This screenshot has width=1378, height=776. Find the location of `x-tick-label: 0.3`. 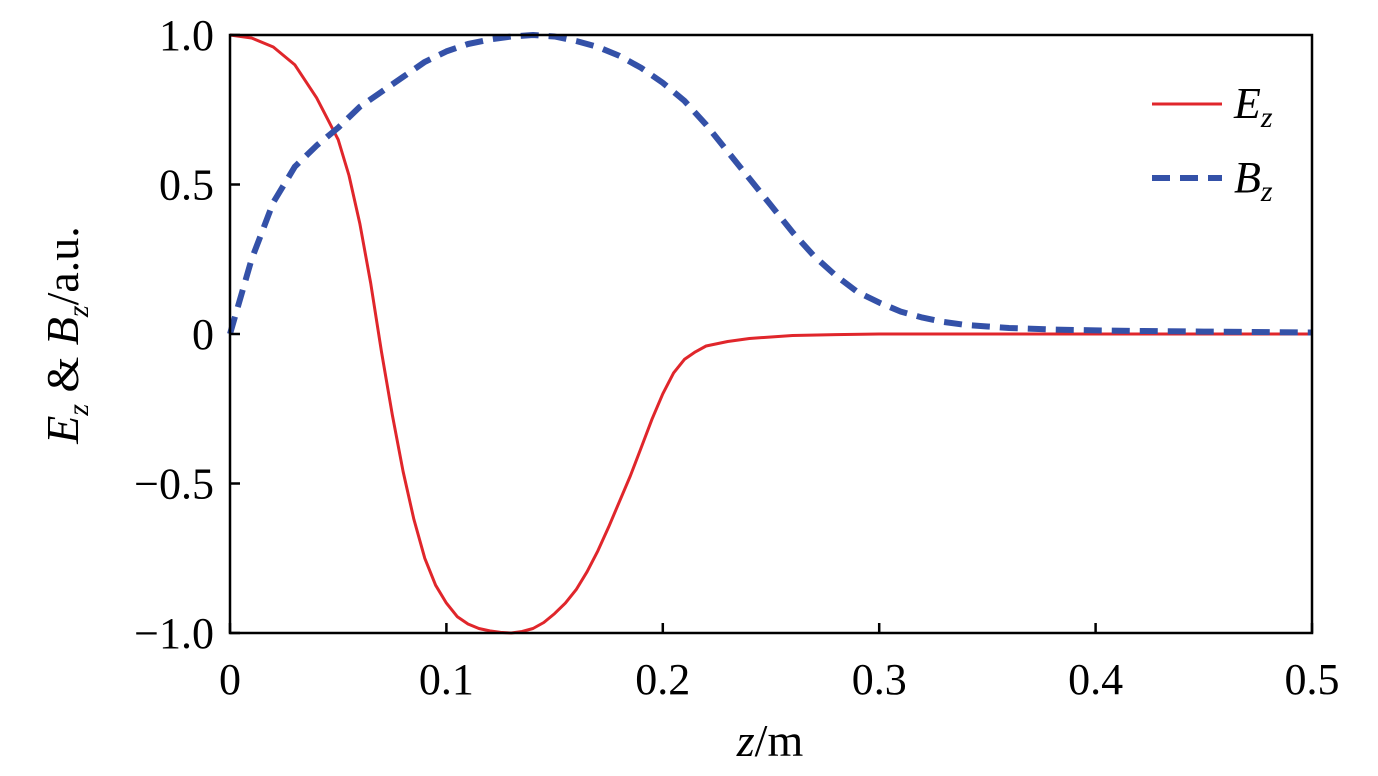

x-tick-label: 0.3 is located at coordinates (879, 679).